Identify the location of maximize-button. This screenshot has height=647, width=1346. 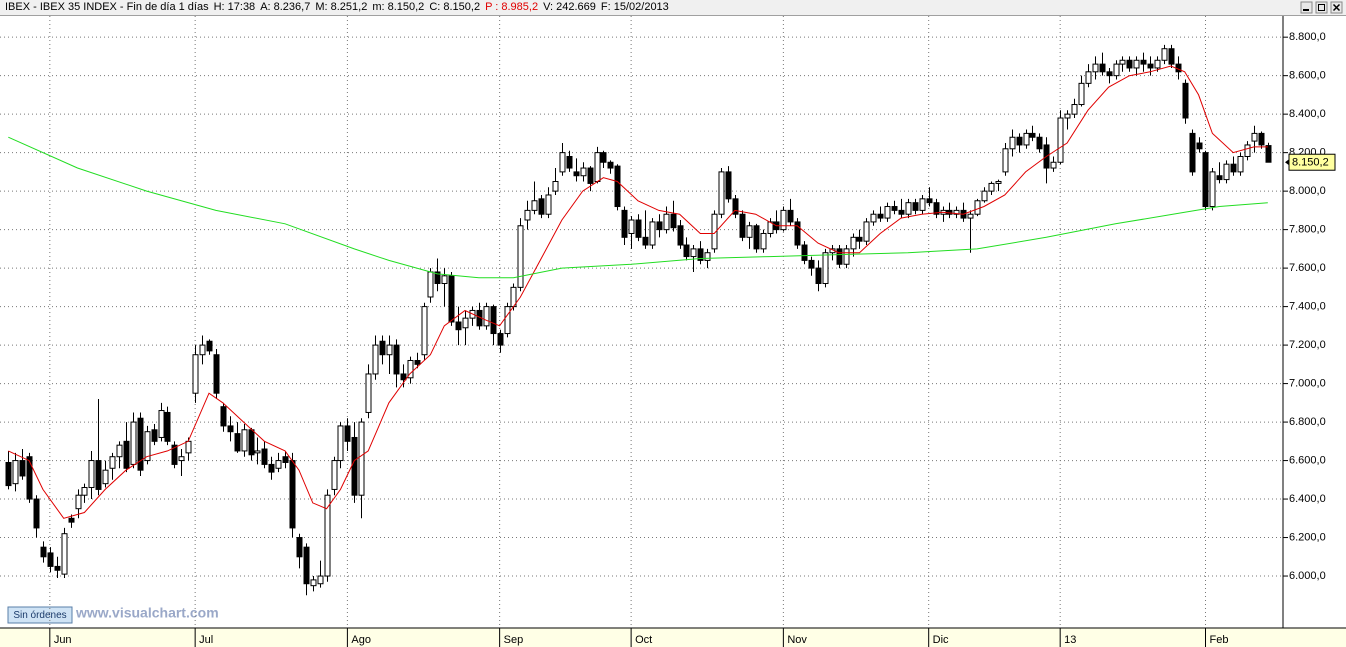
(1321, 7).